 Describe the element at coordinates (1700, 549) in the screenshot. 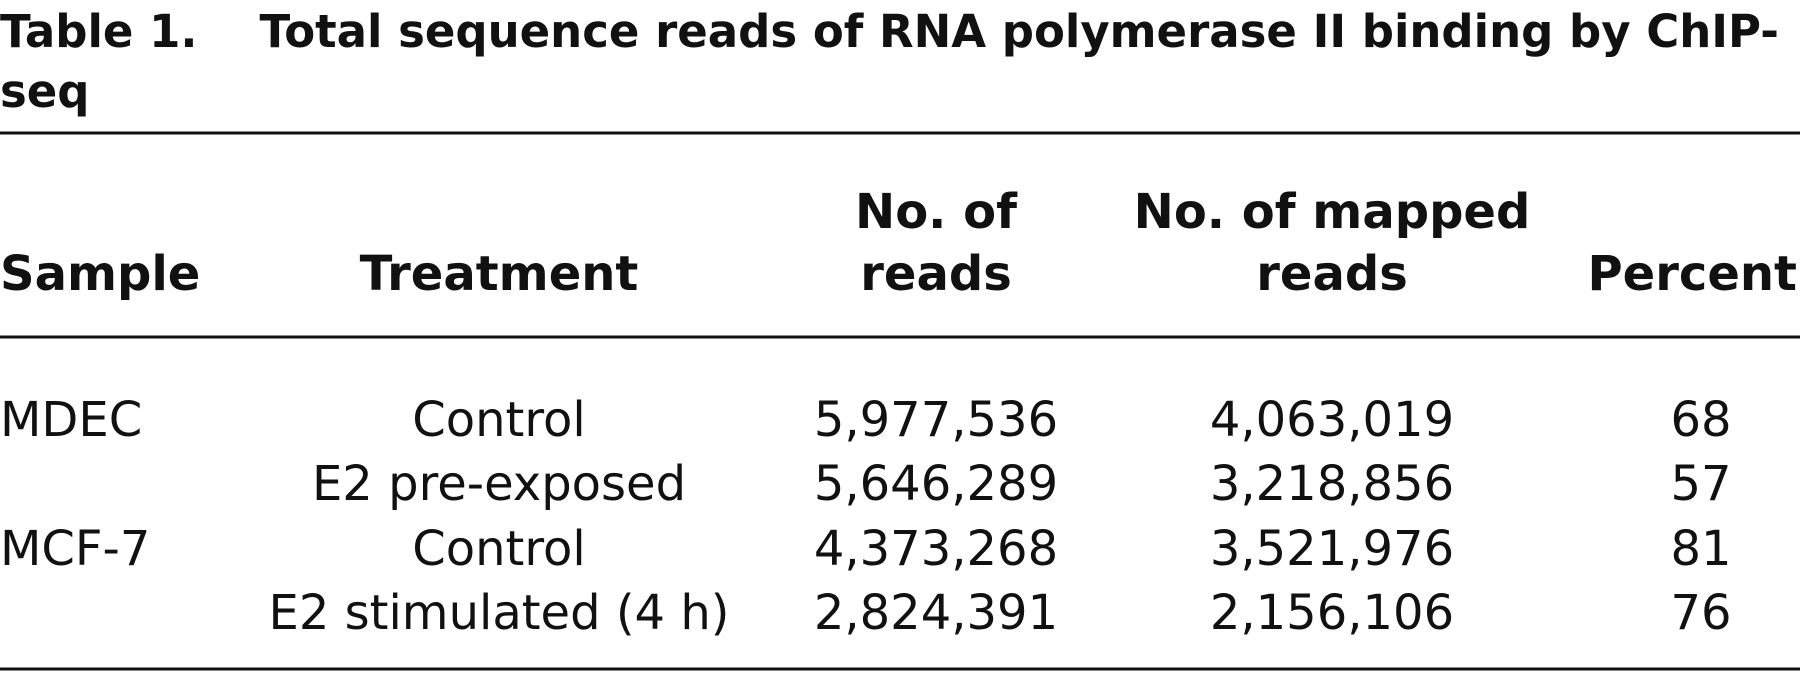

I see `cell: 81` at that location.